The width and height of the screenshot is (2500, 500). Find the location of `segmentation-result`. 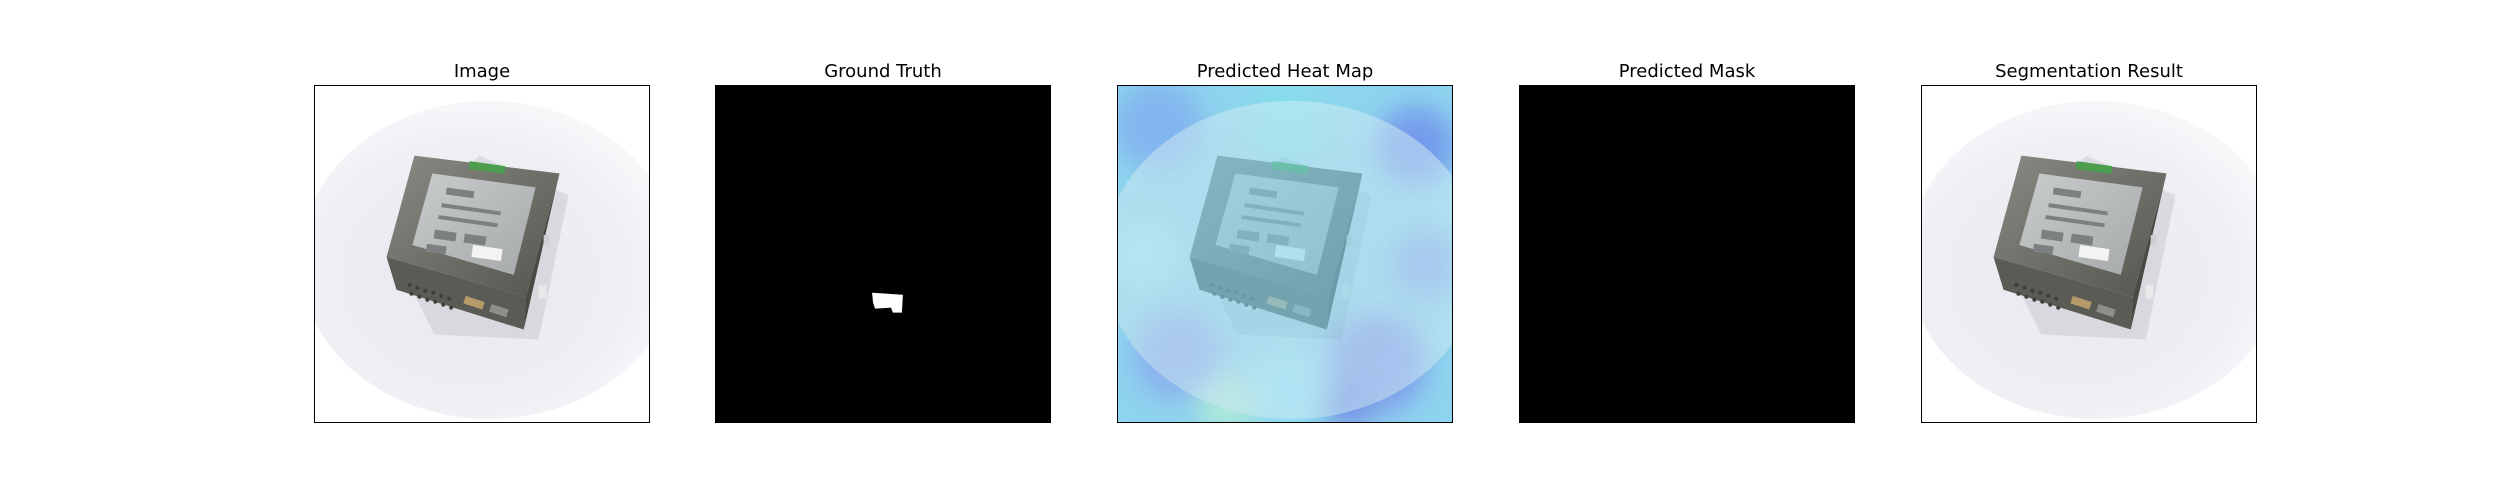

segmentation-result is located at coordinates (2089, 254).